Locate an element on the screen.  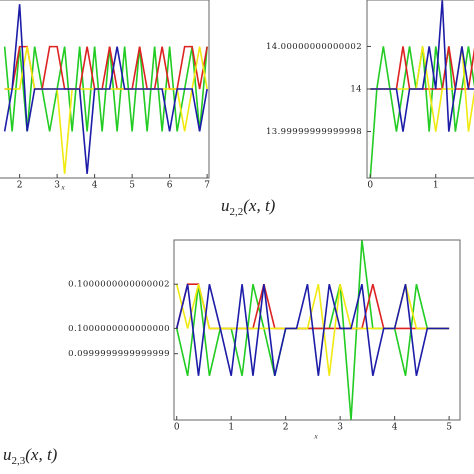
x-tick-label: 7 is located at coordinates (207, 186).